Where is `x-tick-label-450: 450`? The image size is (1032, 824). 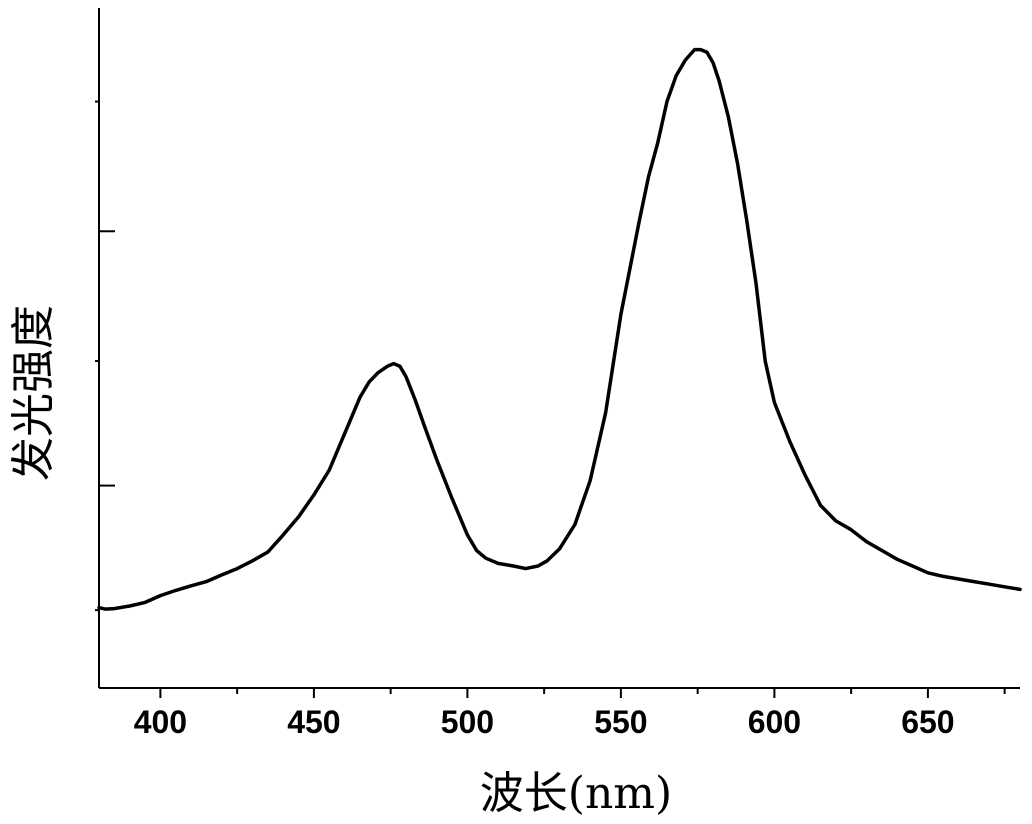
x-tick-label-450: 450 is located at coordinates (313, 722).